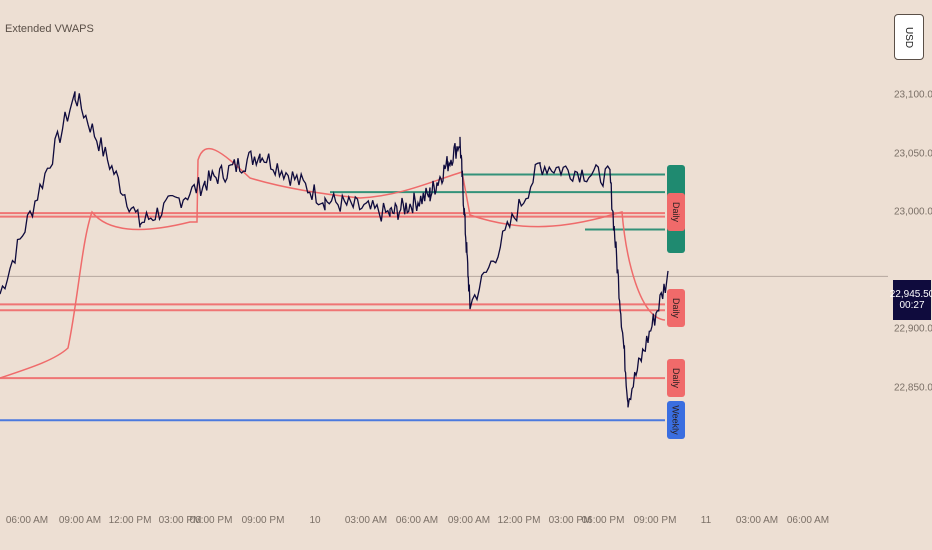  I want to click on currency-label: USD, so click(909, 37).